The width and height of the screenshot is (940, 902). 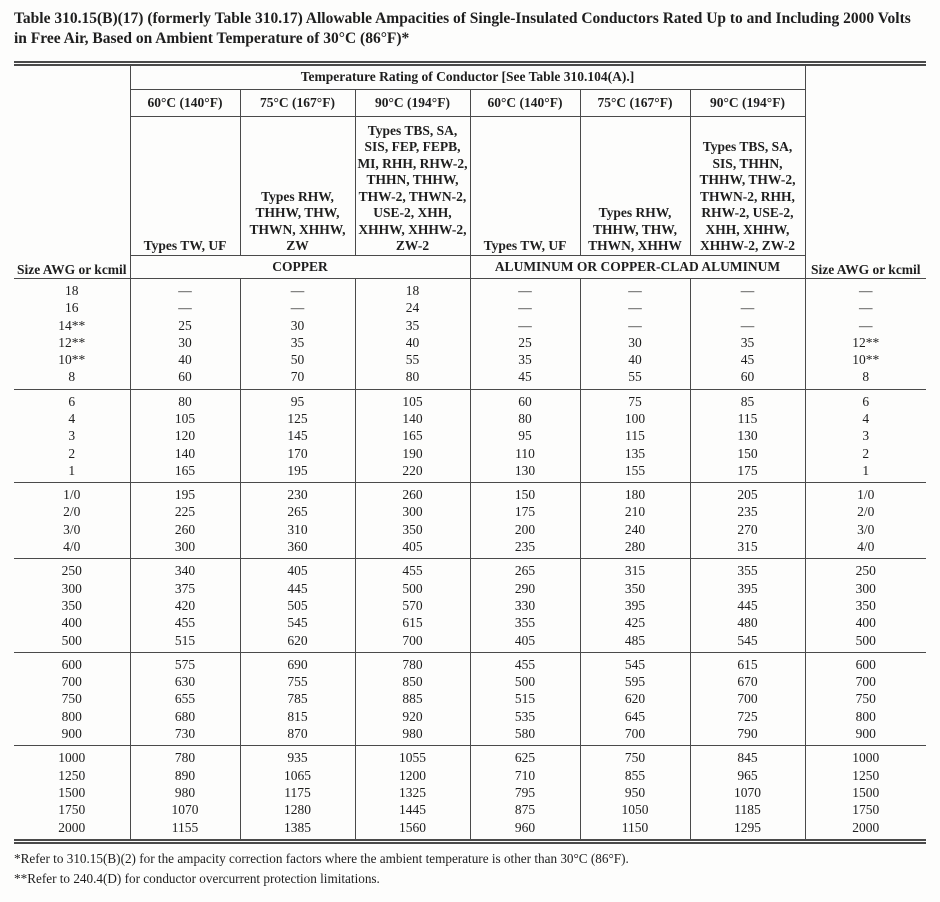 I want to click on ampacity-cell: 455, so click(x=185, y=623).